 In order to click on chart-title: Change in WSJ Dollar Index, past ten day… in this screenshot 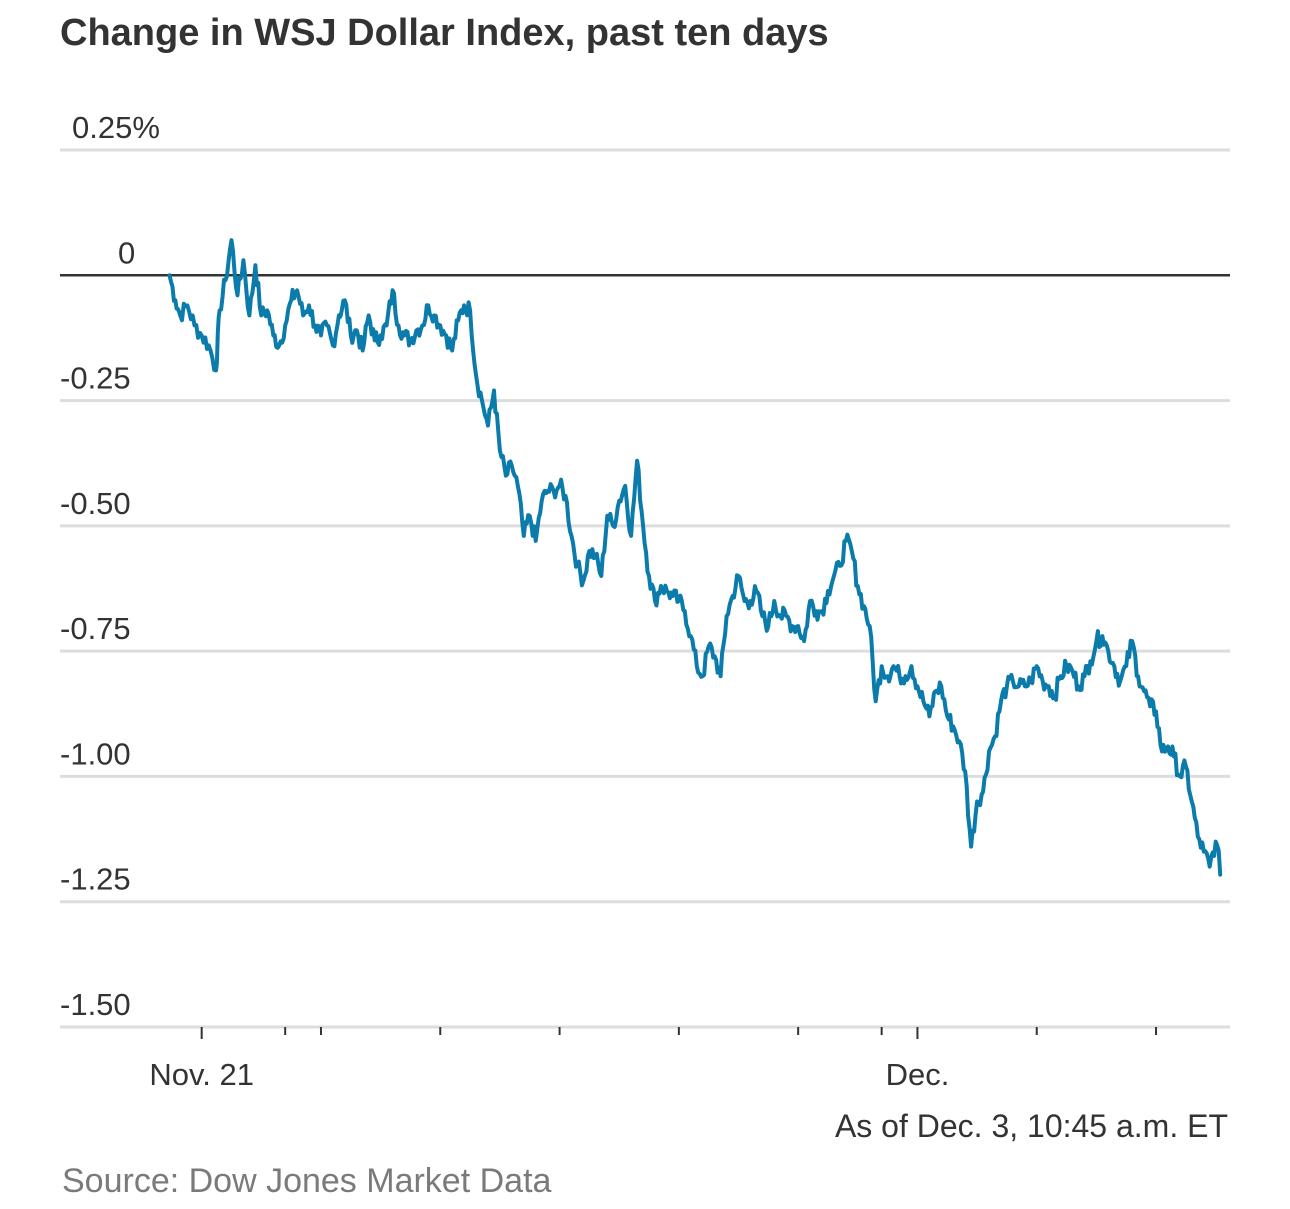, I will do `click(444, 33)`.